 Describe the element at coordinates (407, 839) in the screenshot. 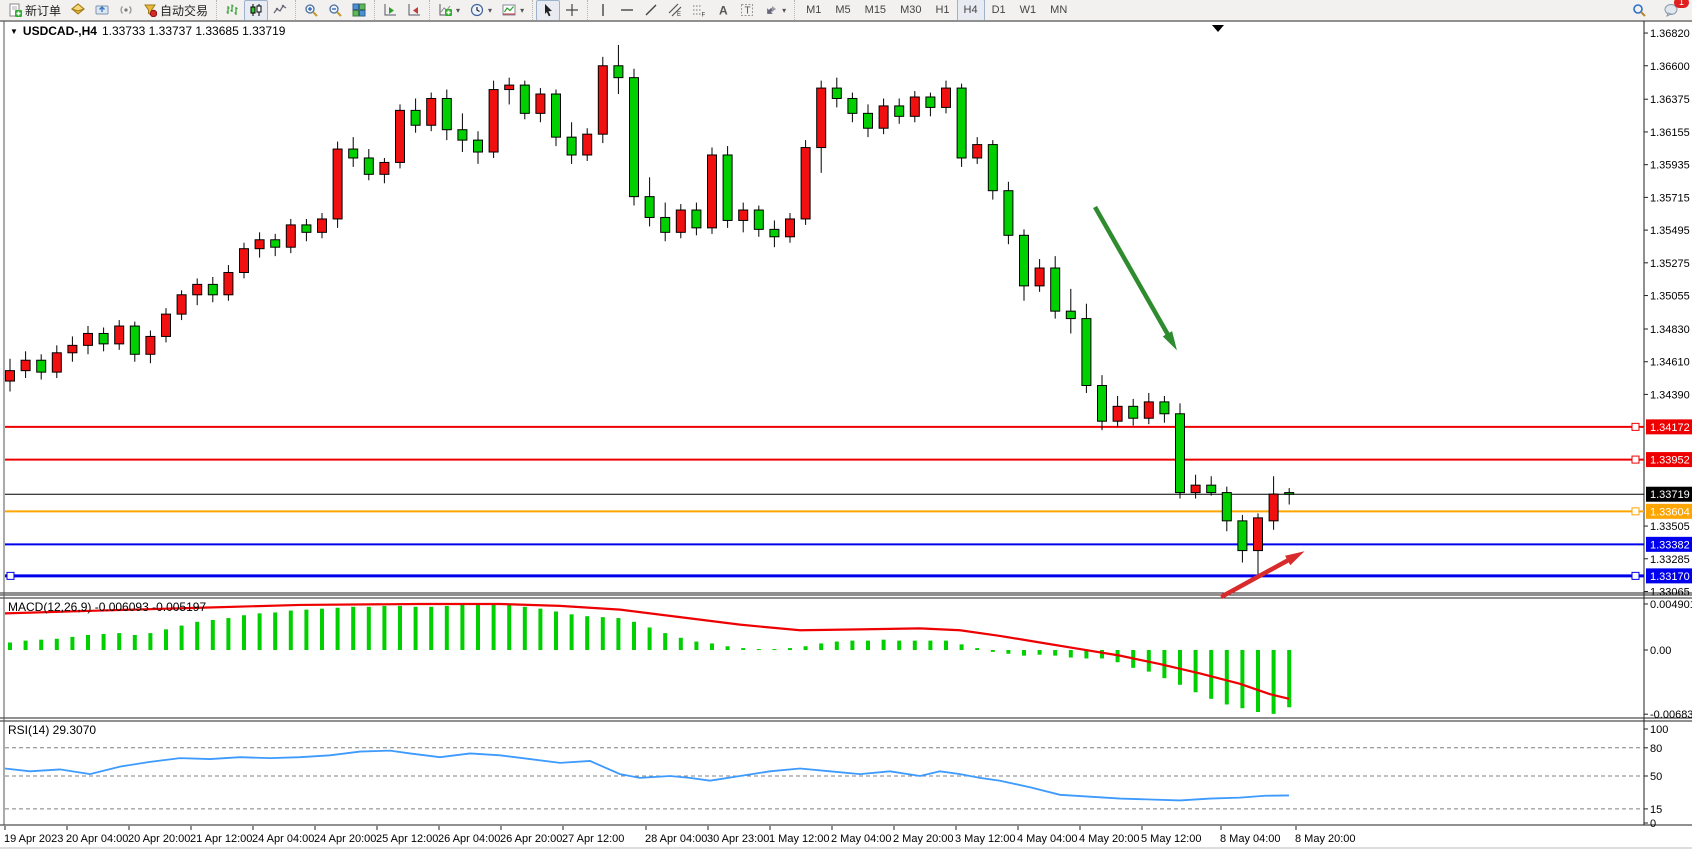

I see `time-tick-label: 25 Apr 12:00` at that location.